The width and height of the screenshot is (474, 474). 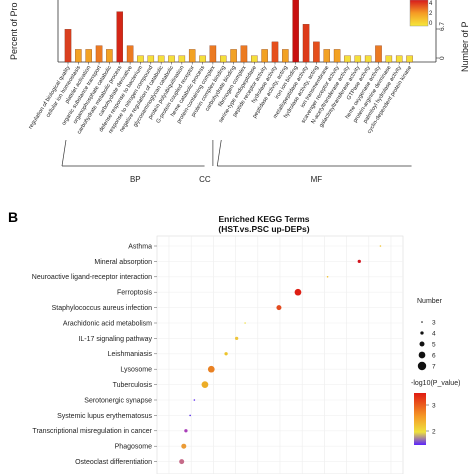 What do you see at coordinates (431, 14) in the screenshot?
I see `color-legend-tick: 2` at bounding box center [431, 14].